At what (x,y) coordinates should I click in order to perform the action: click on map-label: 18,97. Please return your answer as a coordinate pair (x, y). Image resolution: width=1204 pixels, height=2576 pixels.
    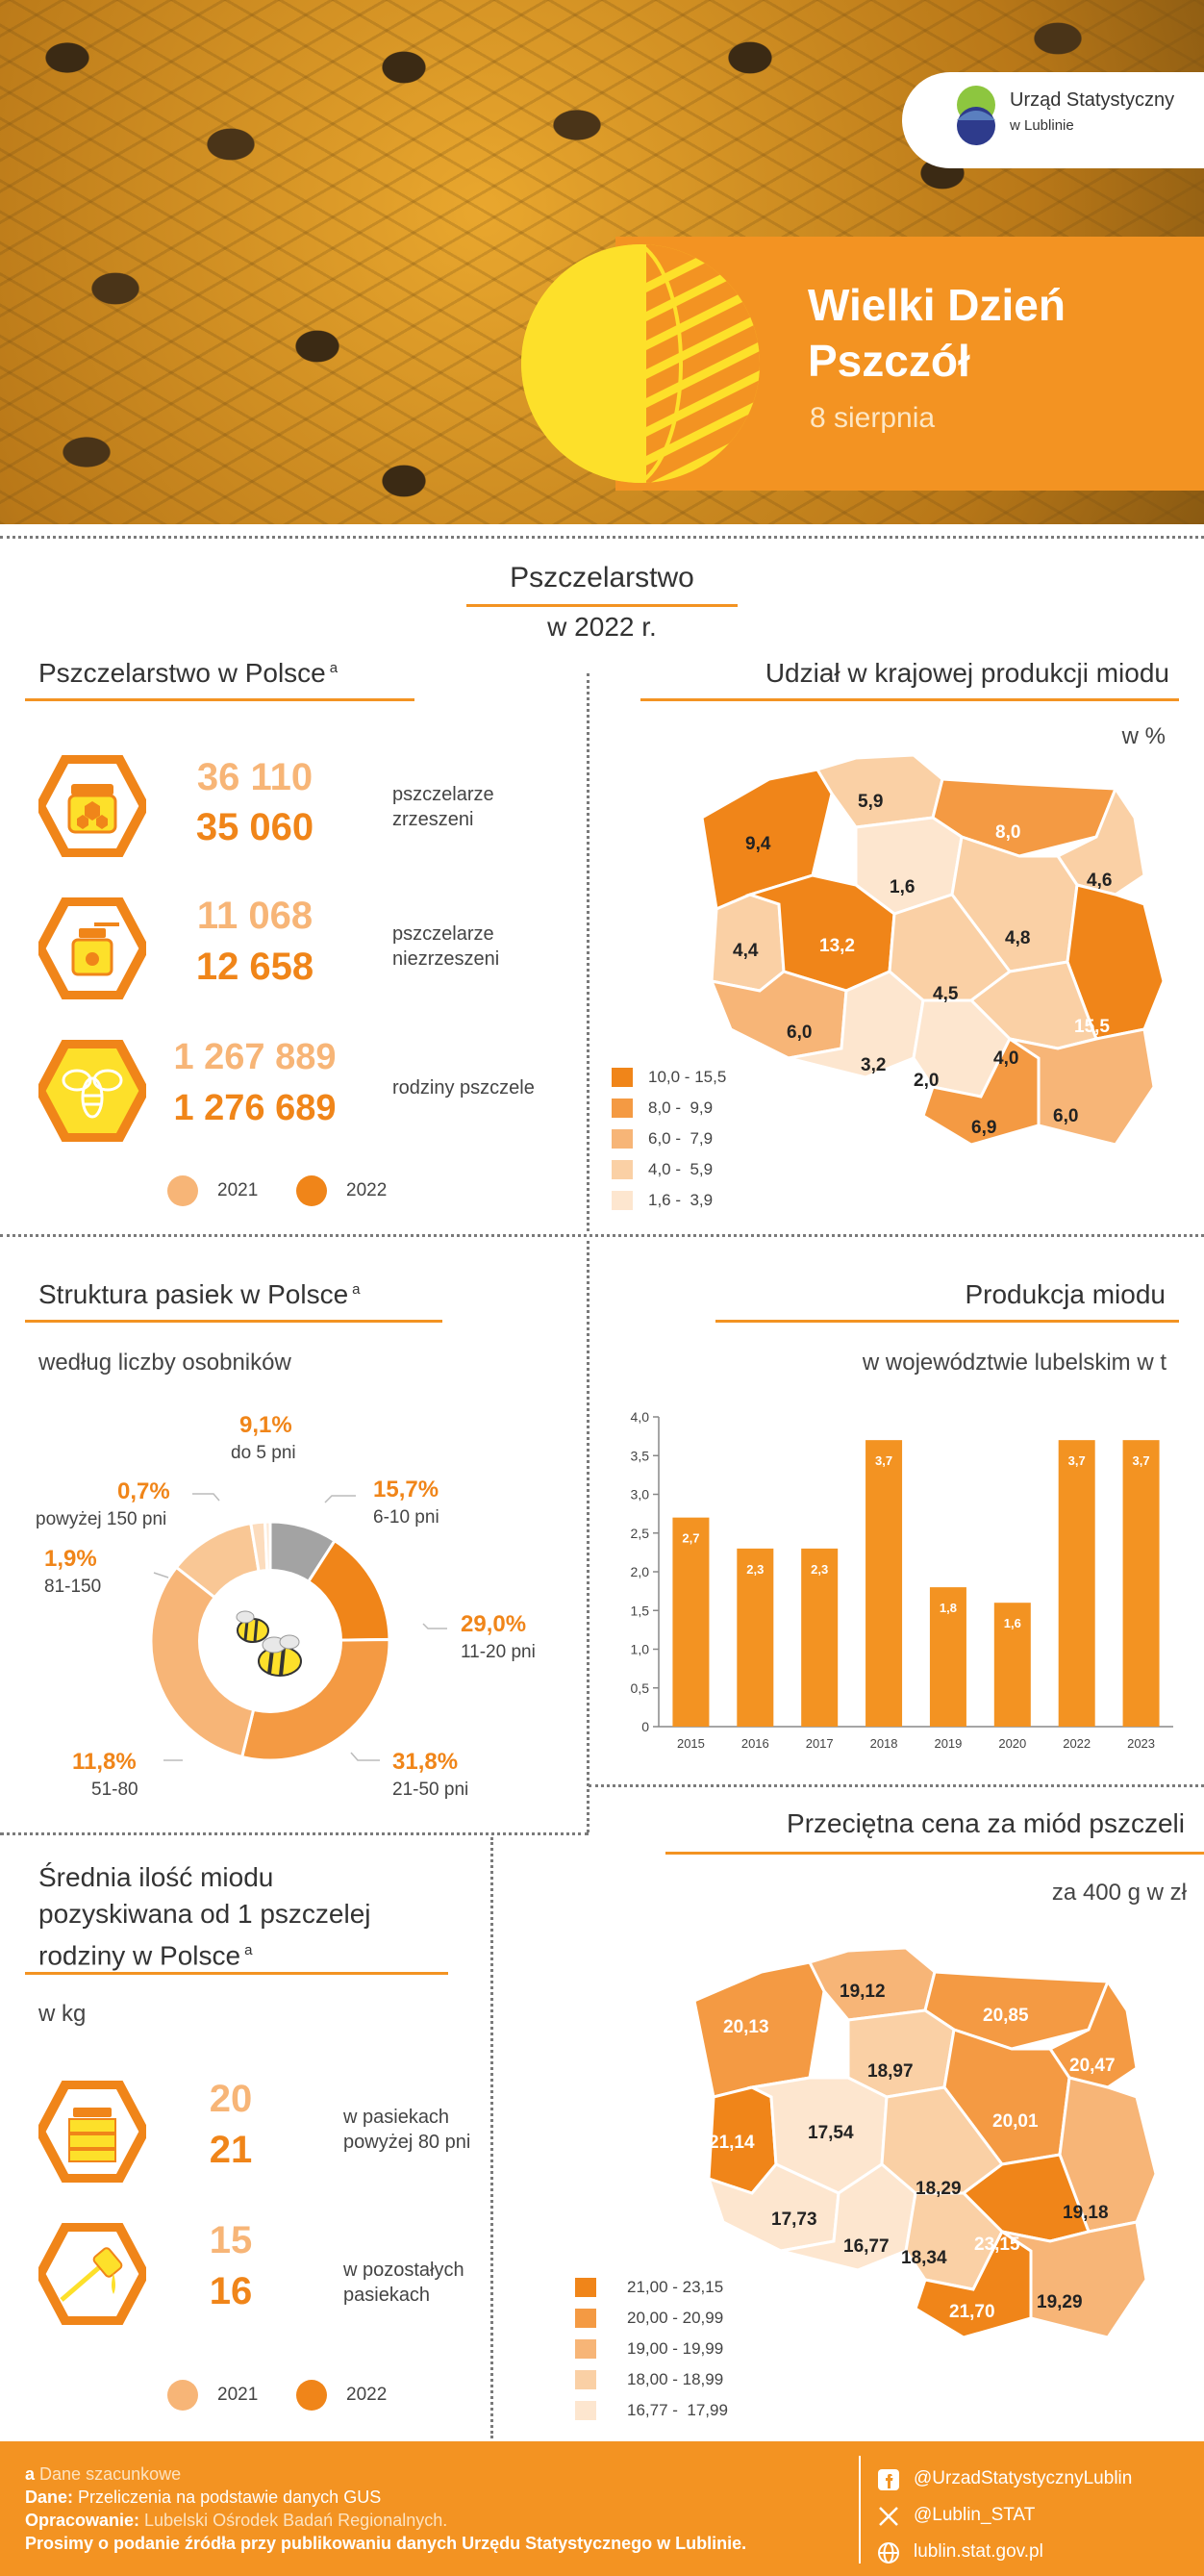
    Looking at the image, I should click on (890, 2071).